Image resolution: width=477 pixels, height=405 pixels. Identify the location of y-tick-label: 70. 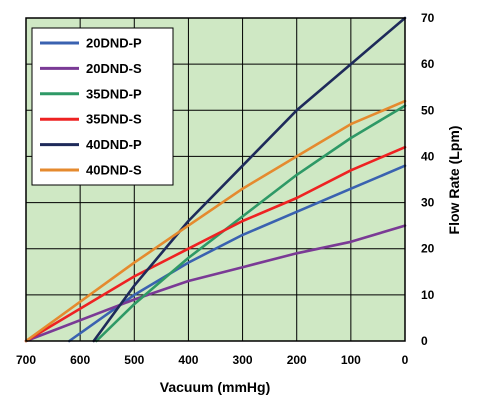
(428, 18).